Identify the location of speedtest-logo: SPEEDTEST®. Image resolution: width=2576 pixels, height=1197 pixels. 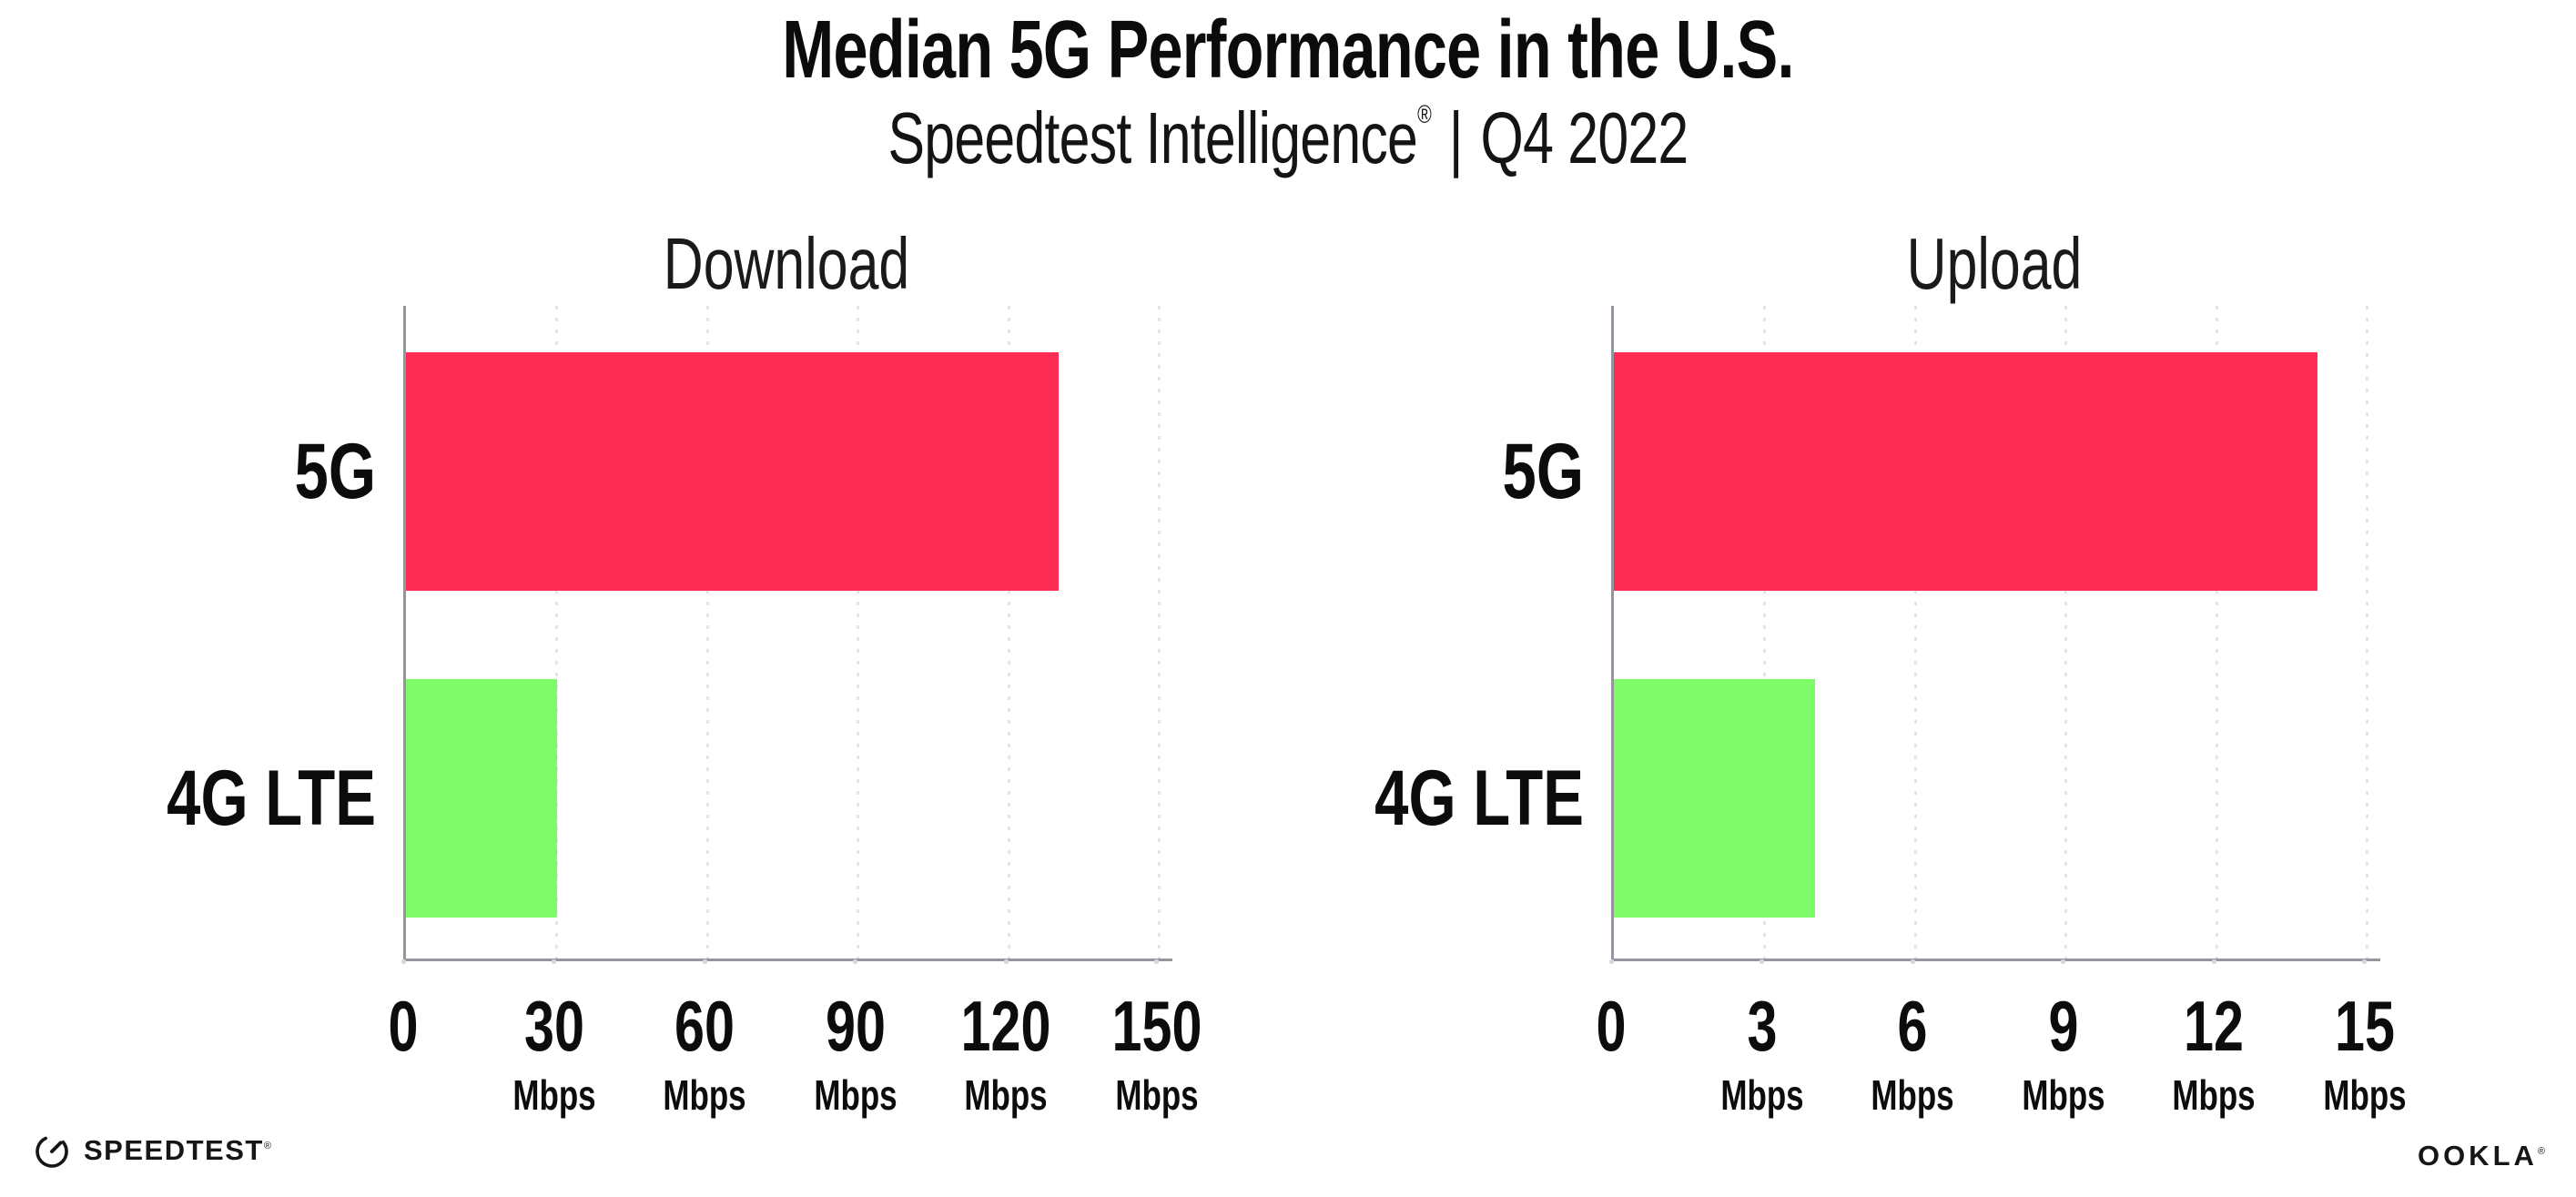
(152, 1151).